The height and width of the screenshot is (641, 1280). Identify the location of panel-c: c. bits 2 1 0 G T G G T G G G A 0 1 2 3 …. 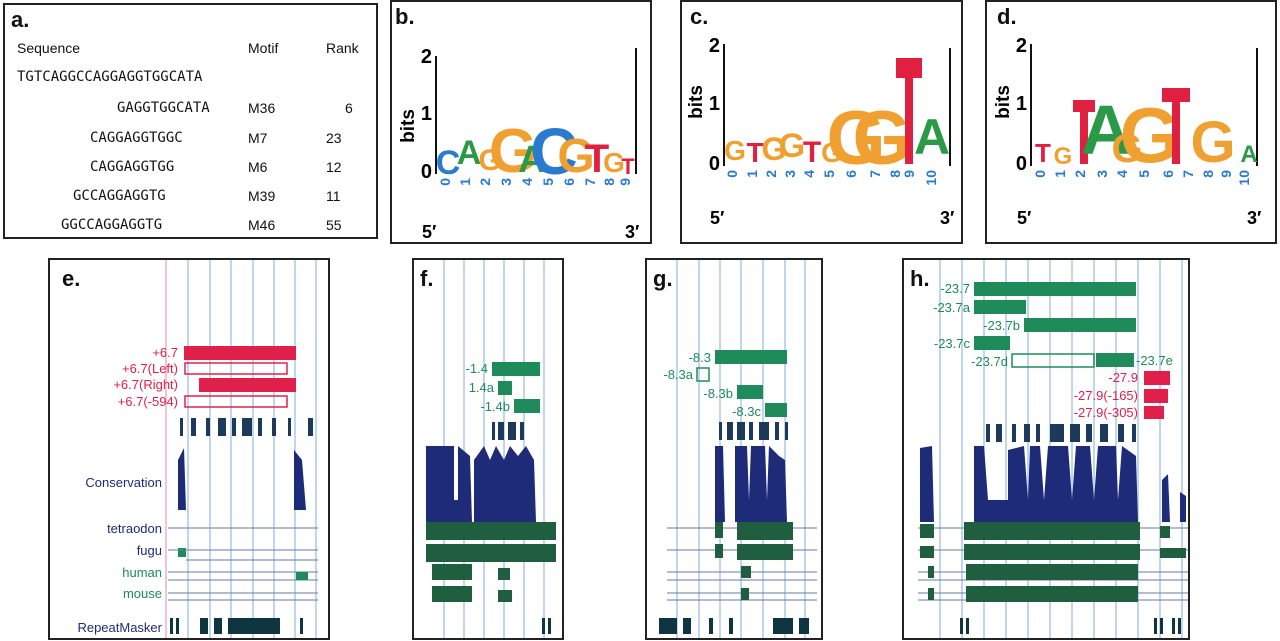
(821, 122).